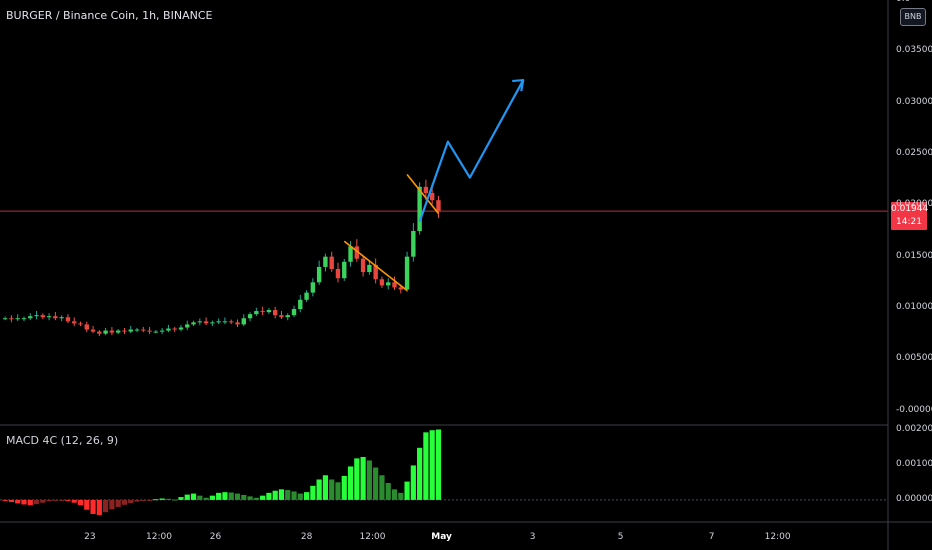 The height and width of the screenshot is (550, 932). I want to click on price-tick-label: 0.0, so click(903, 2).